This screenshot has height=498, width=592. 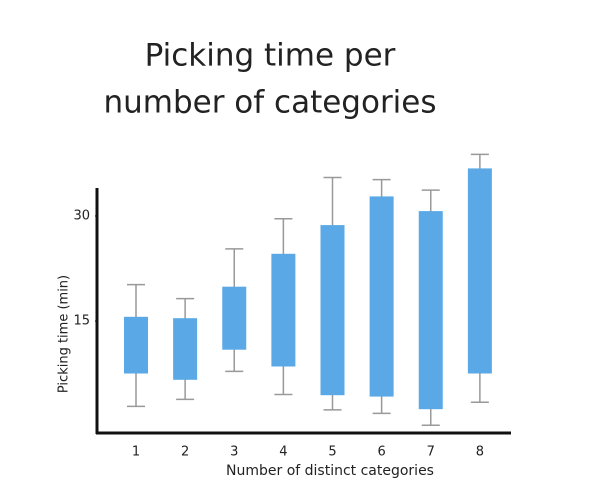 I want to click on y-tick-label: 15, so click(x=81, y=321).